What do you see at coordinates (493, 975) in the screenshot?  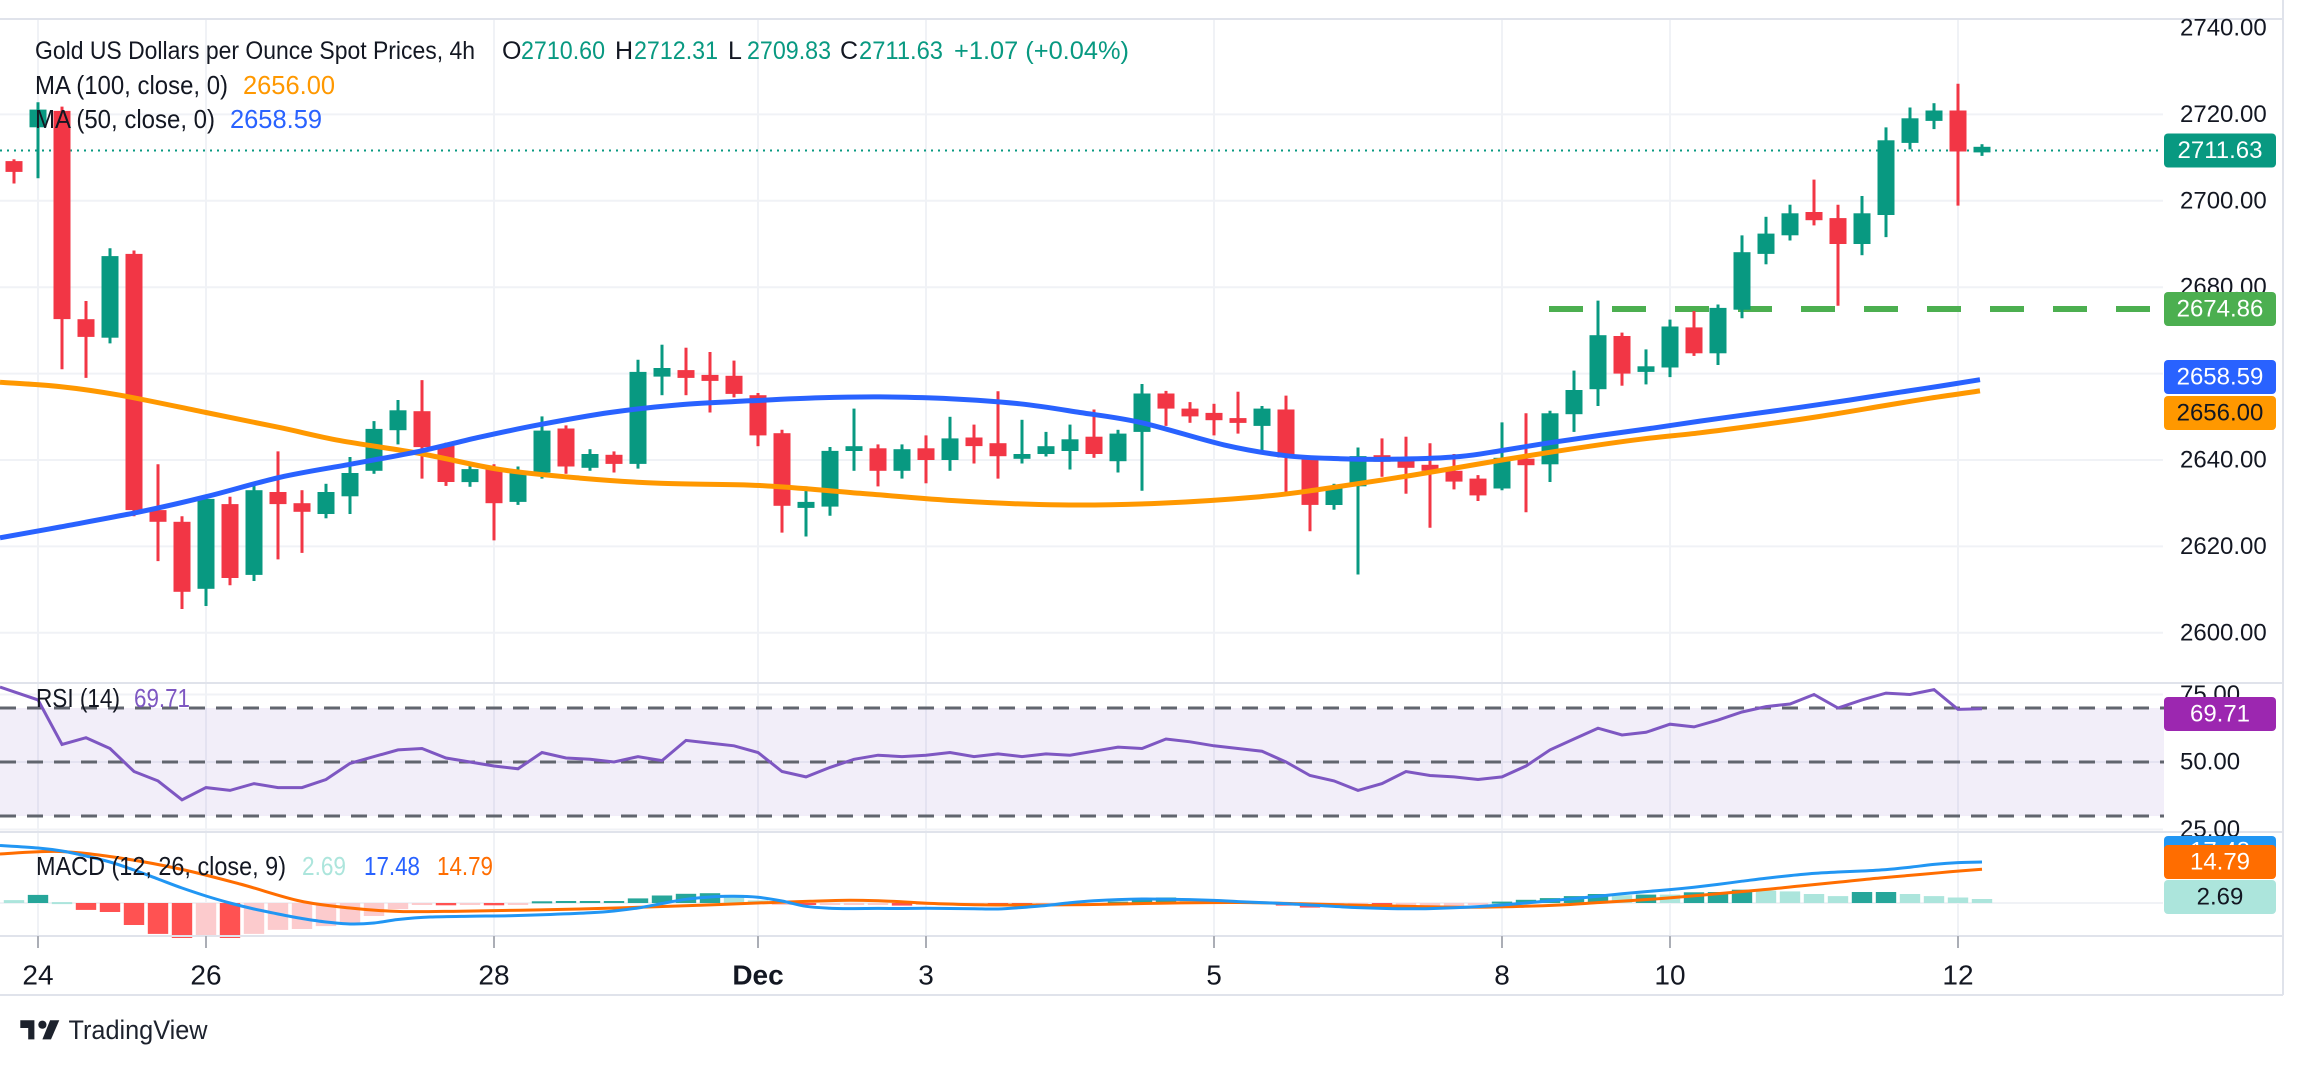 I see `svg-text: 28` at bounding box center [493, 975].